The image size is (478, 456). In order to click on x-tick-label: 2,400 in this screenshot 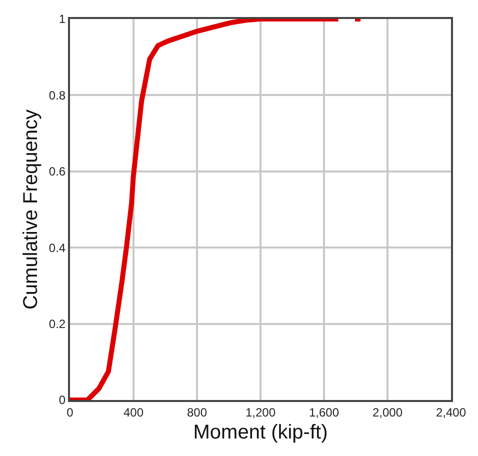, I will do `click(451, 412)`.